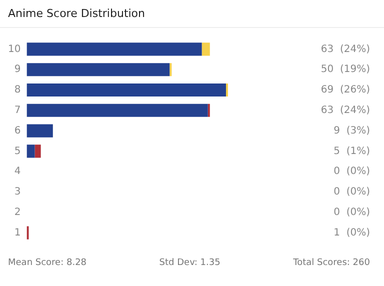  I want to click on y-tick-label: 2, so click(17, 212).